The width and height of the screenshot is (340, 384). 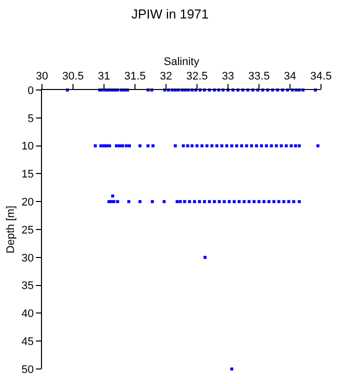 I want to click on x-tick-label: 33.5, so click(x=259, y=76).